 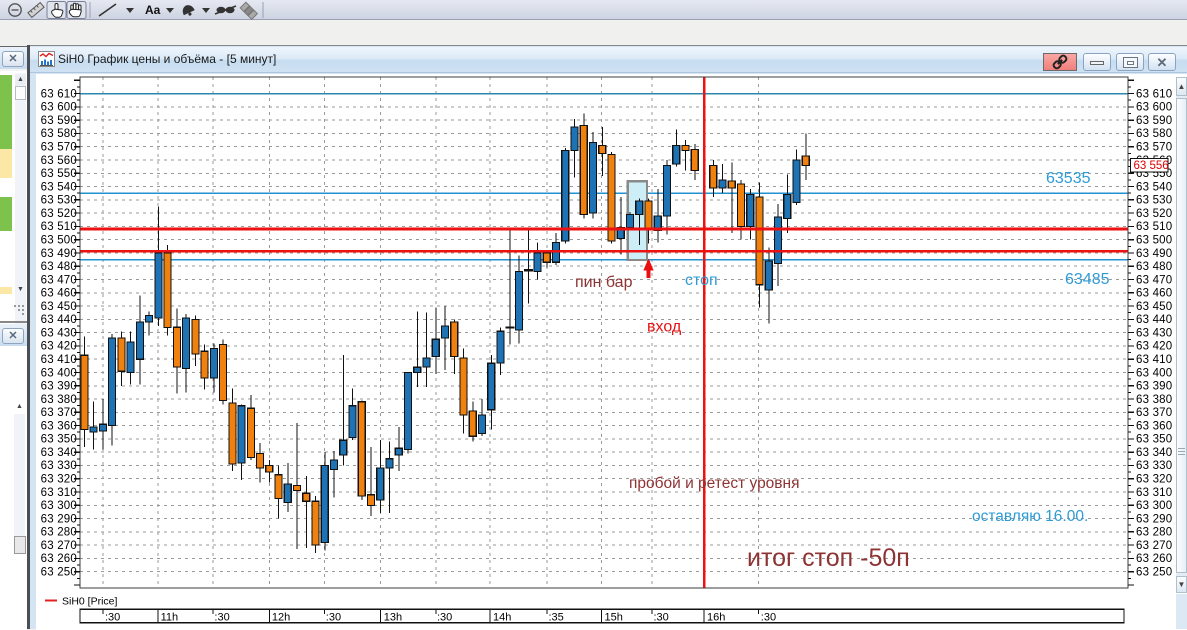 I want to click on svg-text: 63 560, so click(x=59, y=161).